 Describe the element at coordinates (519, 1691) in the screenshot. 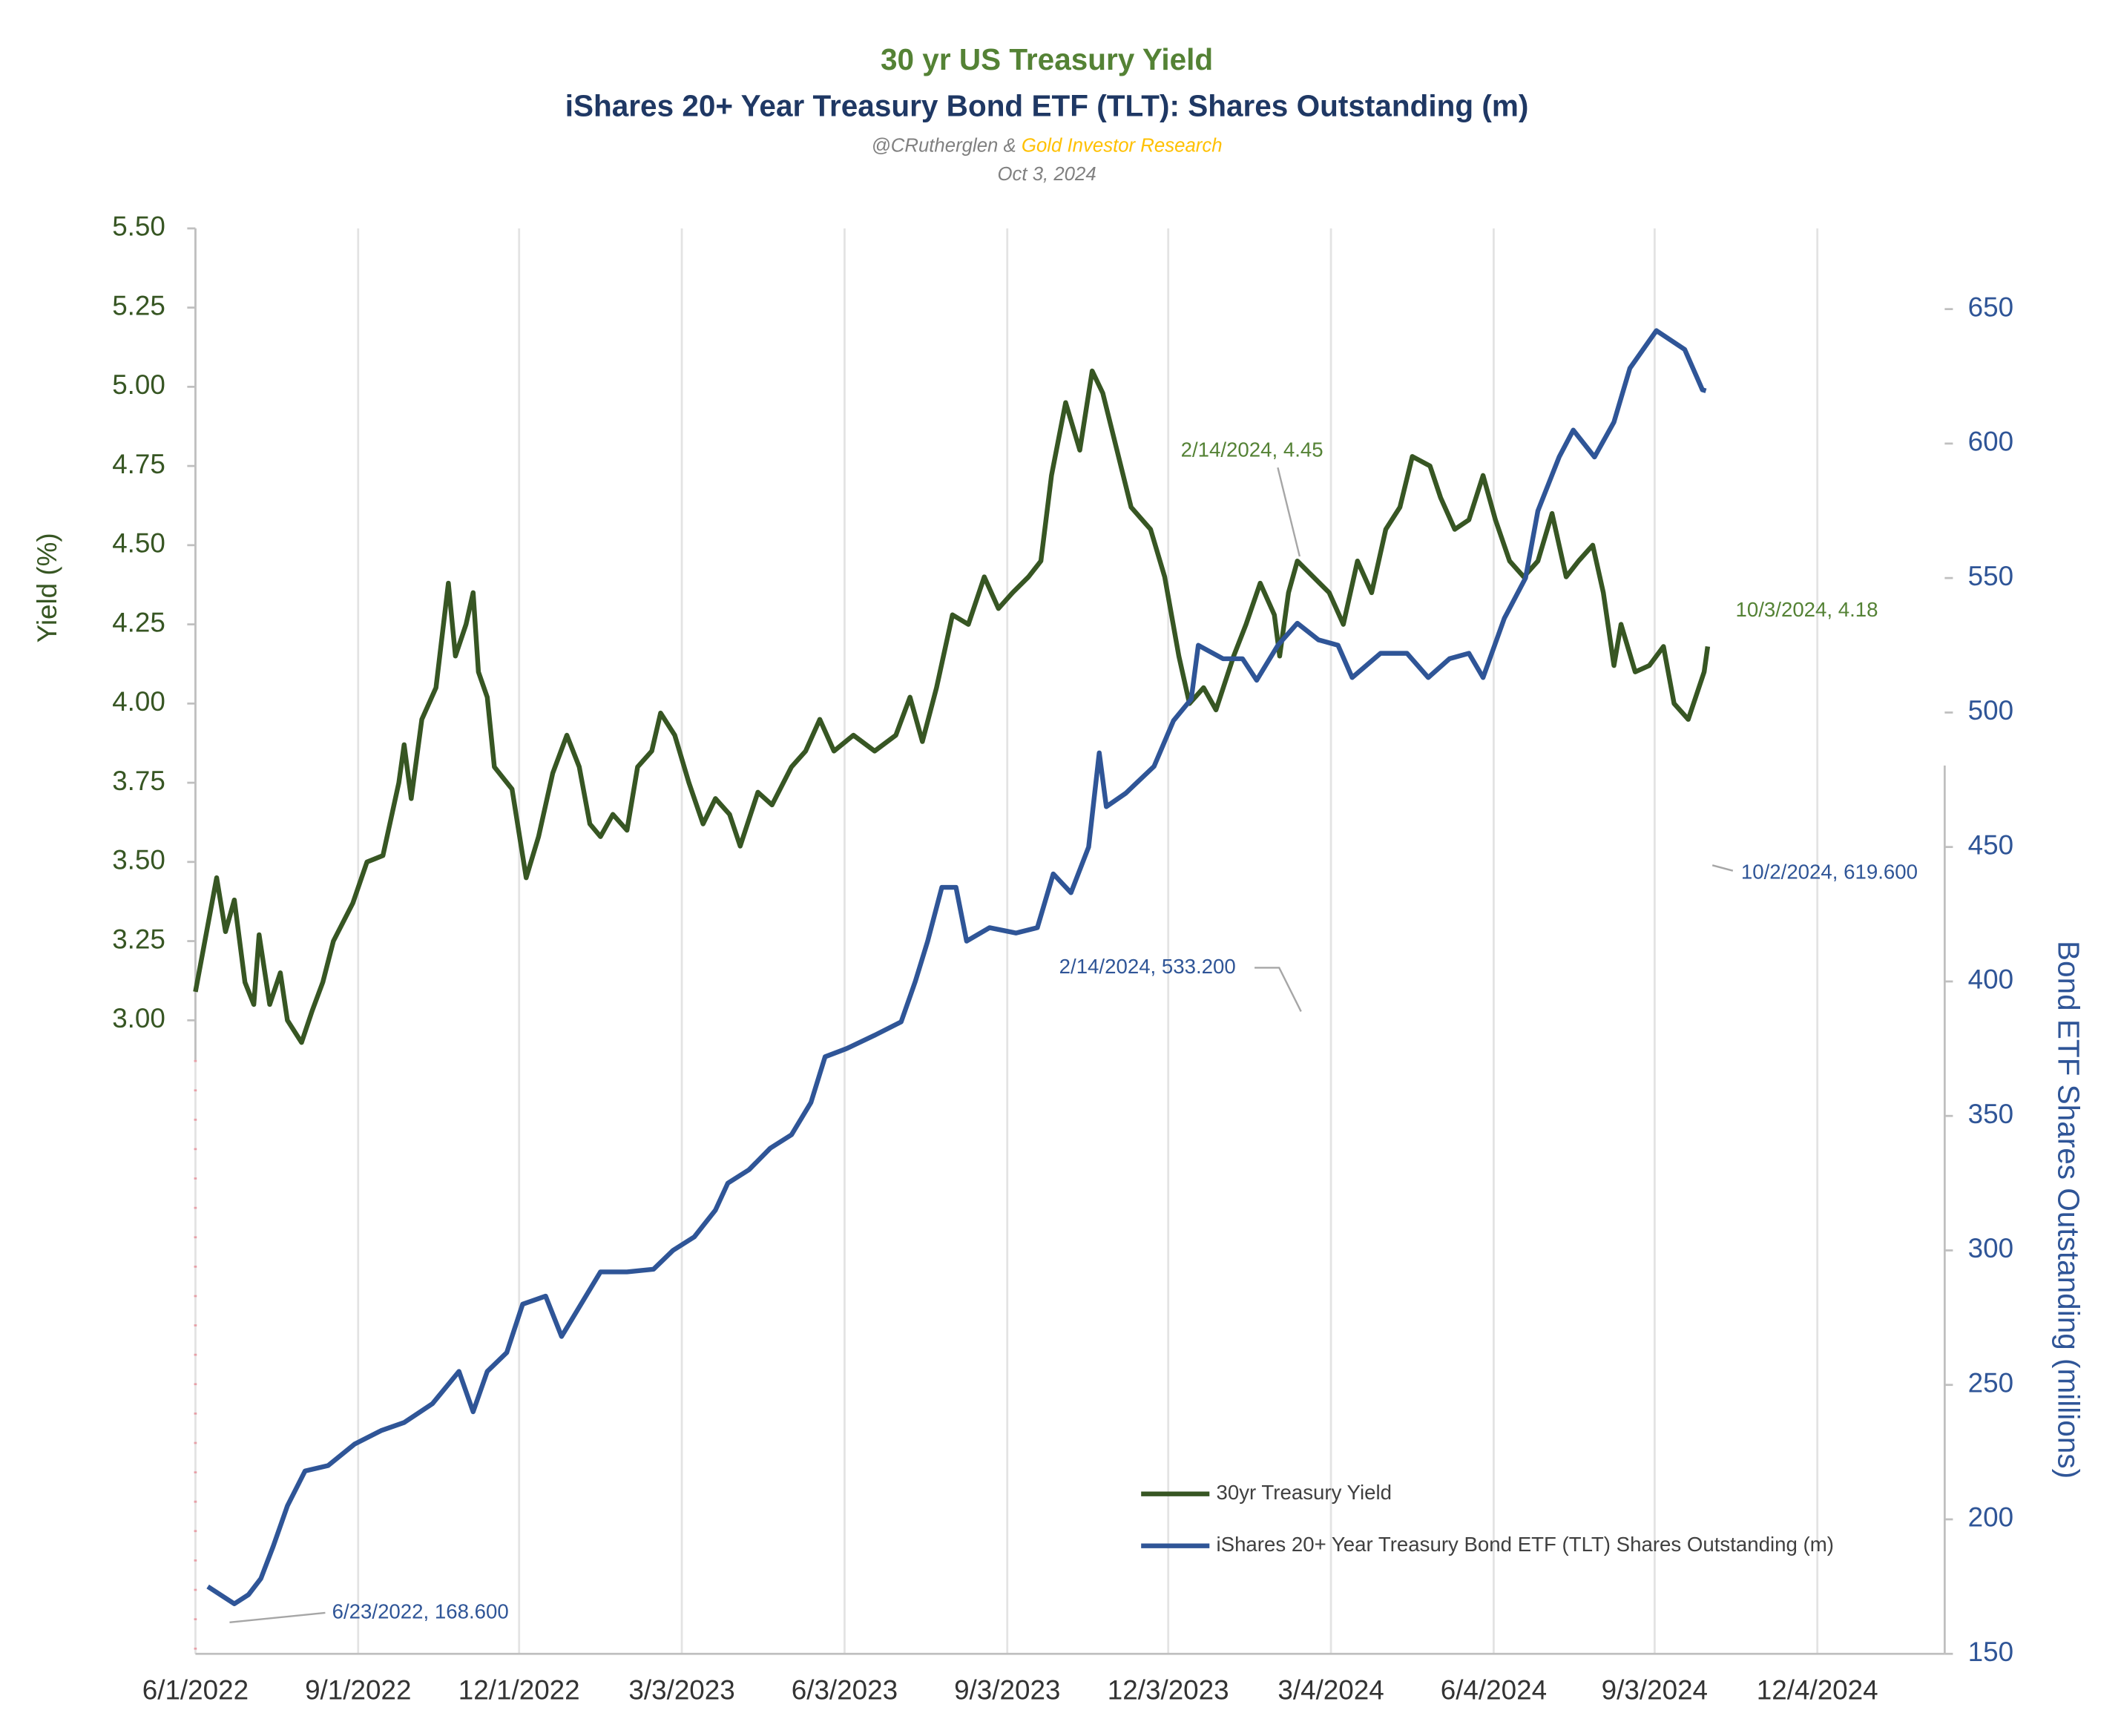

I see `x-tick-label: 12/1/2022` at that location.